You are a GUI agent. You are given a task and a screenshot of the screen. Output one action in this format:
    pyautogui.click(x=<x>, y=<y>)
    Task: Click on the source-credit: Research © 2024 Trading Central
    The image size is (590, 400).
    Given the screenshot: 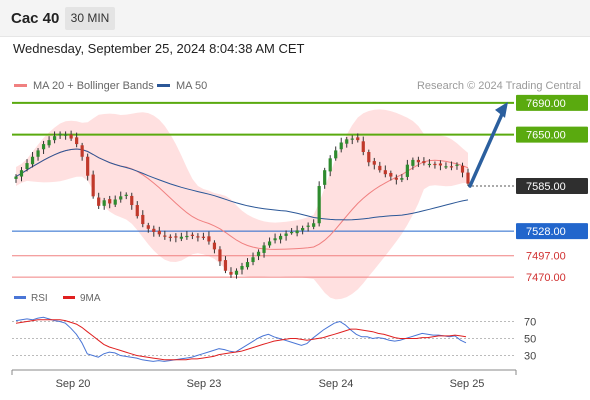 What is the action you would take?
    pyautogui.click(x=498, y=86)
    